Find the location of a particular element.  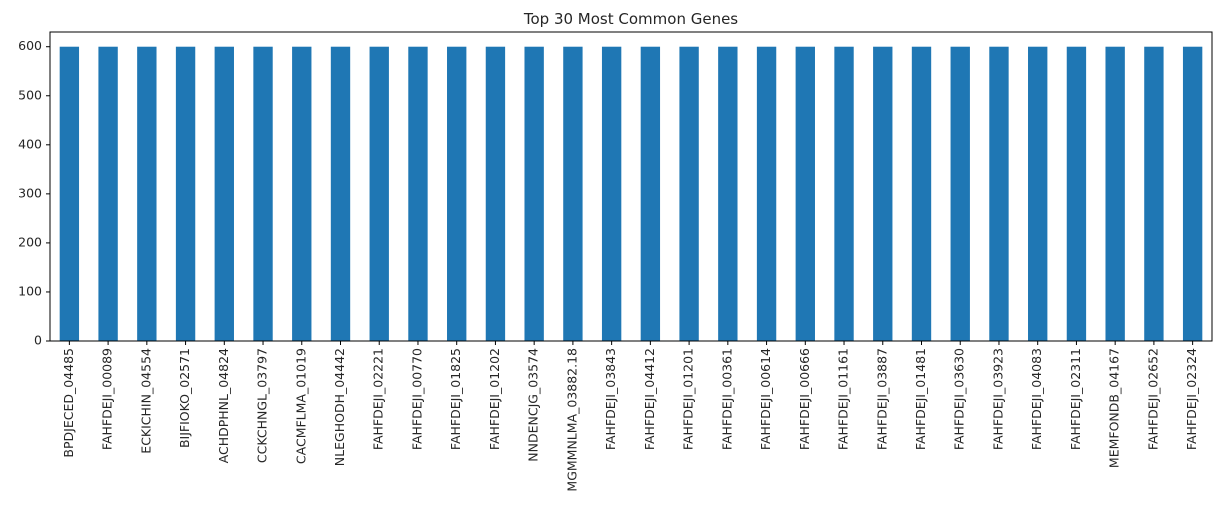

x-tick-label: MGMMNLMA_03882.18 is located at coordinates (571, 420).